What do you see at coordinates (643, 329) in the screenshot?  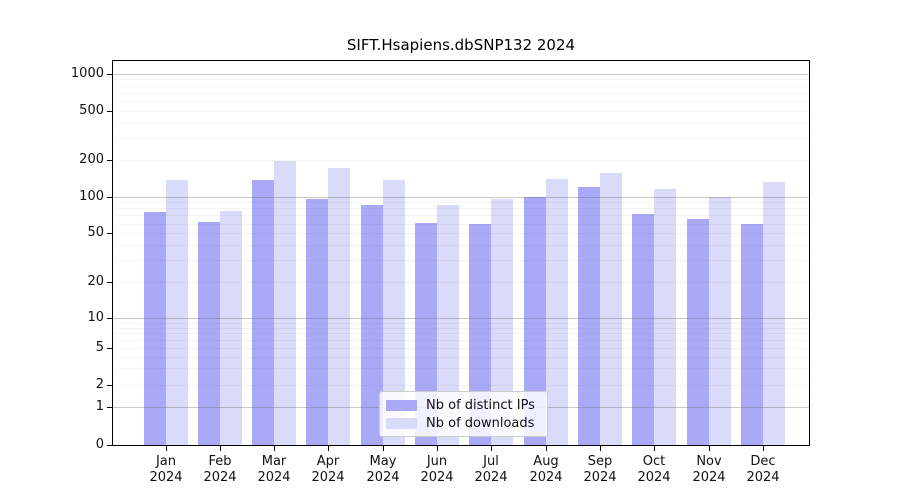 I see `bar-oct-nb-of-distinct-ips` at bounding box center [643, 329].